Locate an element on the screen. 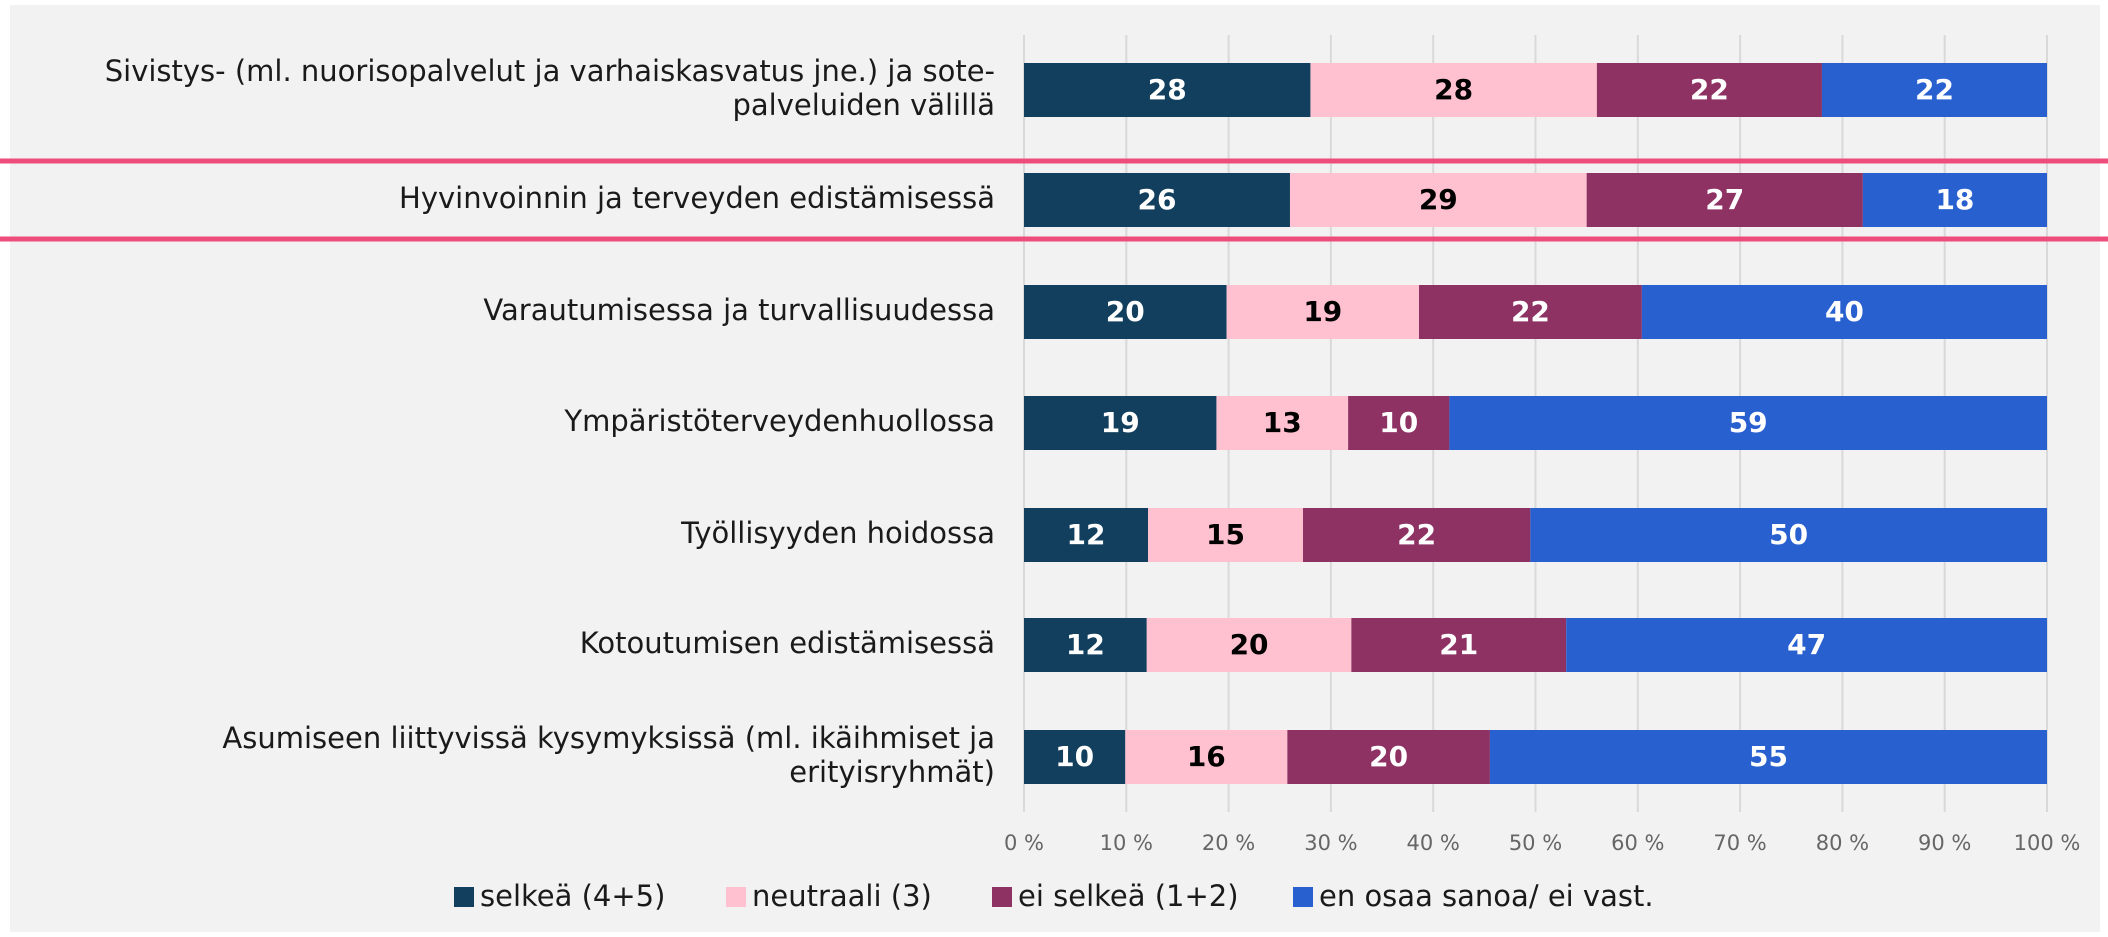 The width and height of the screenshot is (2108, 937). data-label: 27 is located at coordinates (1724, 199).